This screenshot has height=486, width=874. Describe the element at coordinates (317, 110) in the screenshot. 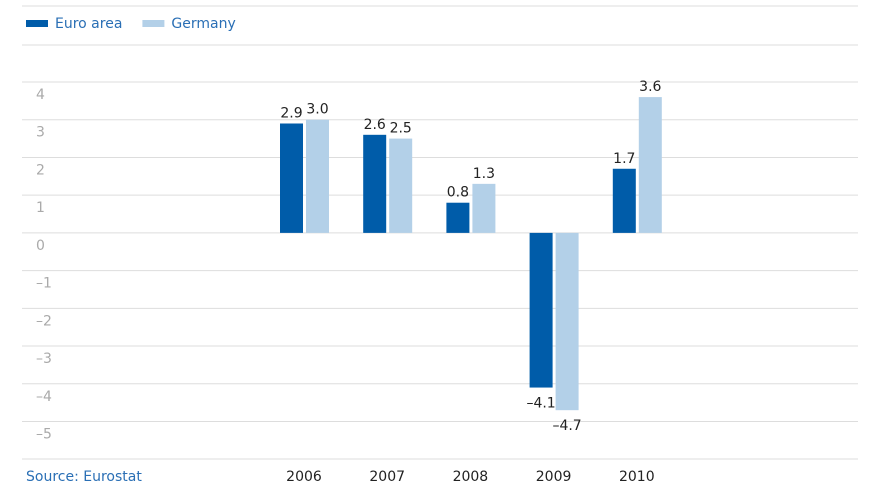

I see `value-label: 3.0` at that location.